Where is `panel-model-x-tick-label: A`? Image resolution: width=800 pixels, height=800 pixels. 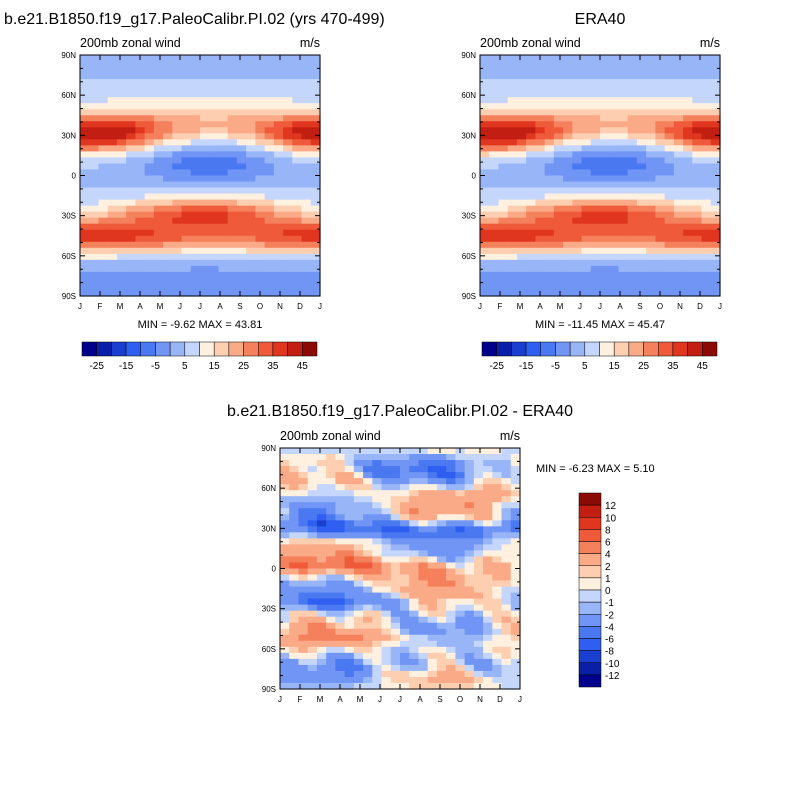
panel-model-x-tick-label: A is located at coordinates (140, 306).